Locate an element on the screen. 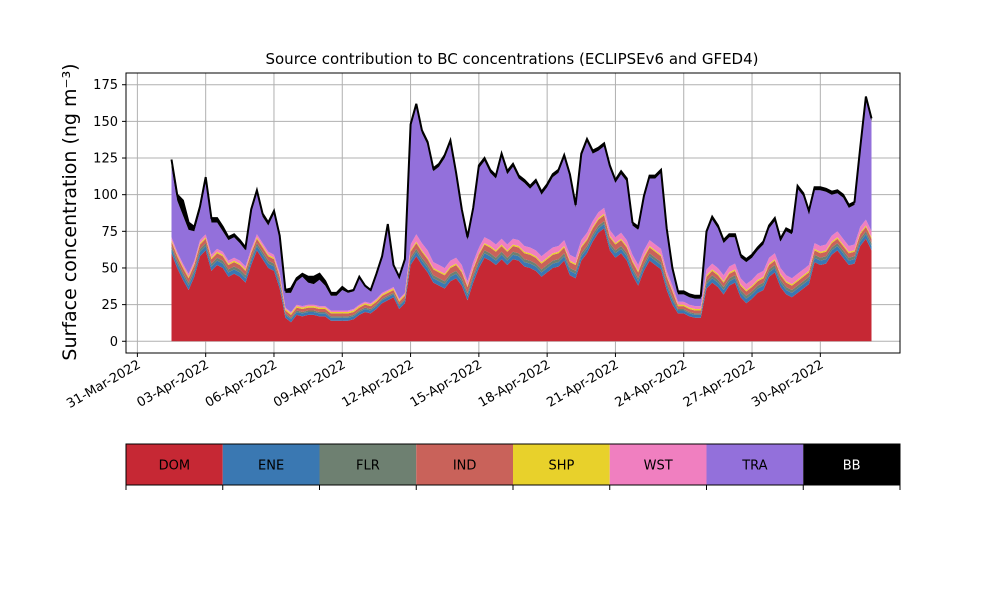  y-tick-label: 50 is located at coordinates (109, 268).